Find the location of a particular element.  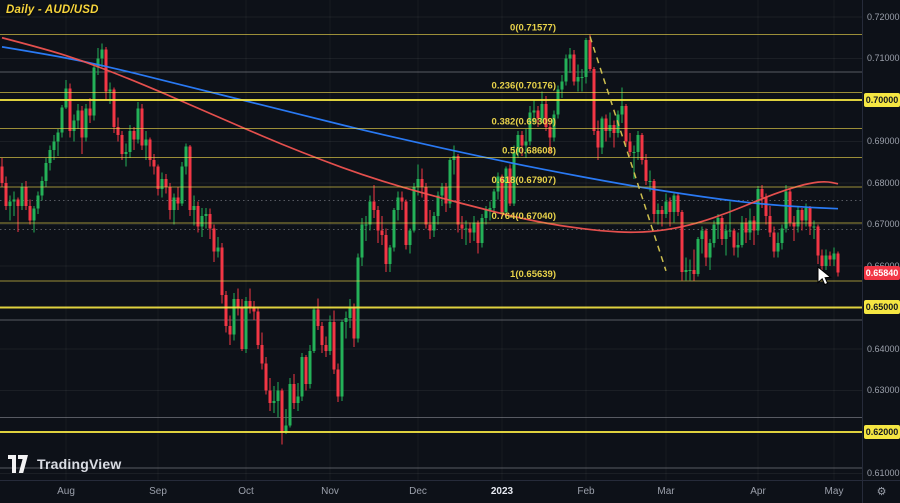

dashed-trendline is located at coordinates (628, 154).